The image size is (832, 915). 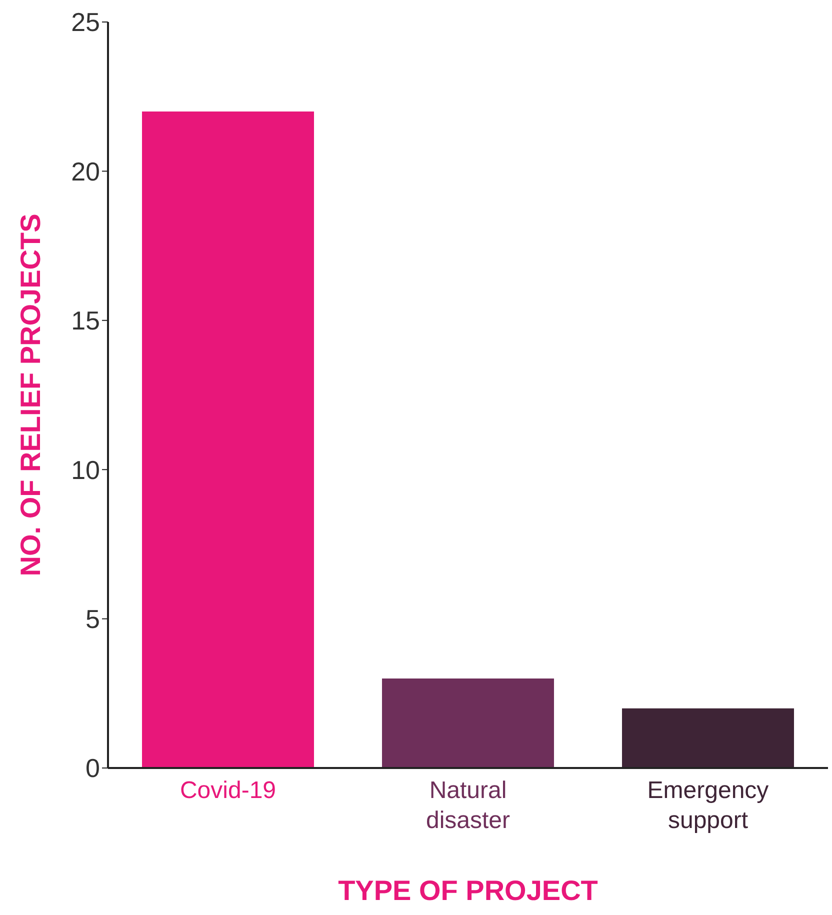 What do you see at coordinates (85, 469) in the screenshot?
I see `y-tick-label: 10` at bounding box center [85, 469].